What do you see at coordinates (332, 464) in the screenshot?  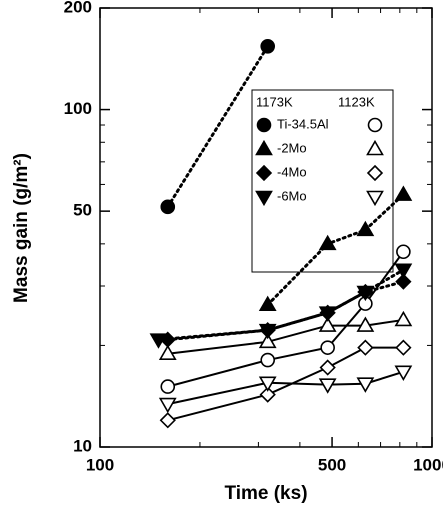 I see `x-tick-label: 500` at bounding box center [332, 464].